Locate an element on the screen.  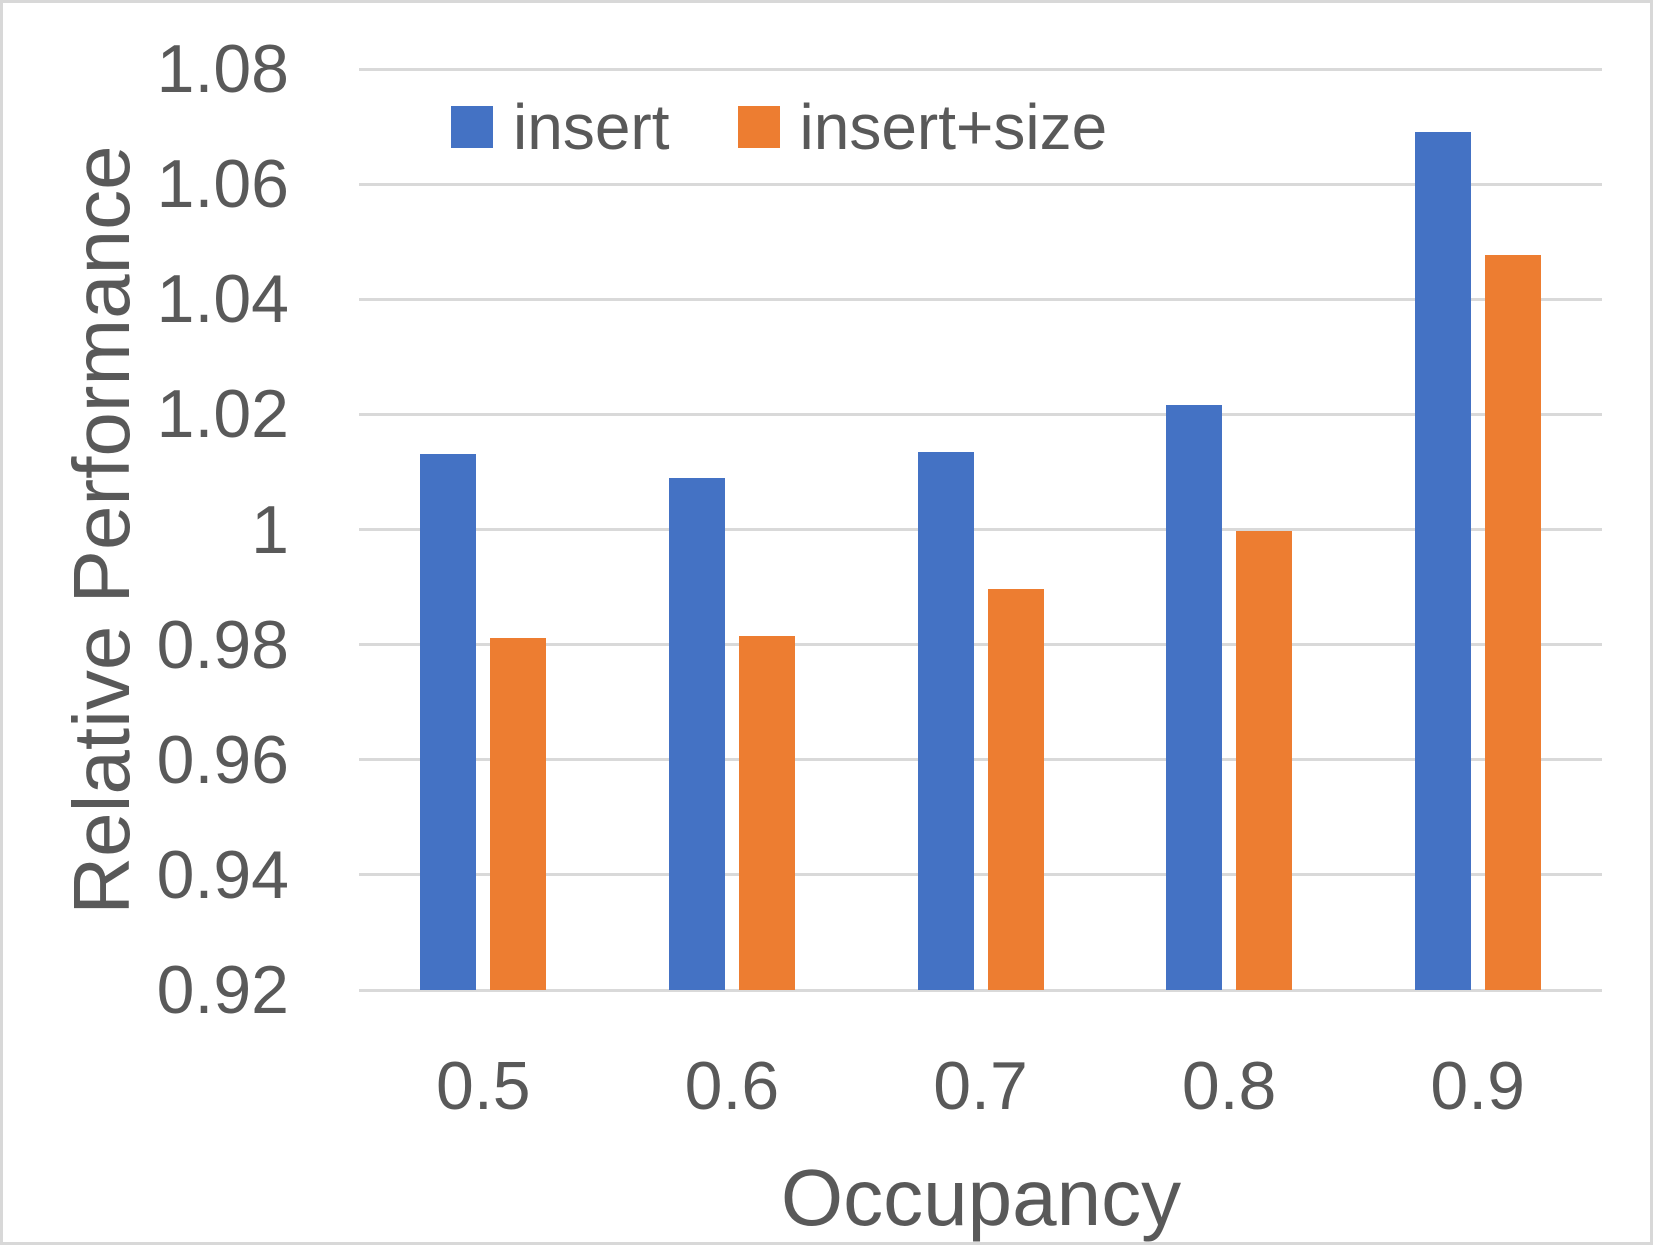
legend-label-insert-size: insert+size is located at coordinates (953, 127).